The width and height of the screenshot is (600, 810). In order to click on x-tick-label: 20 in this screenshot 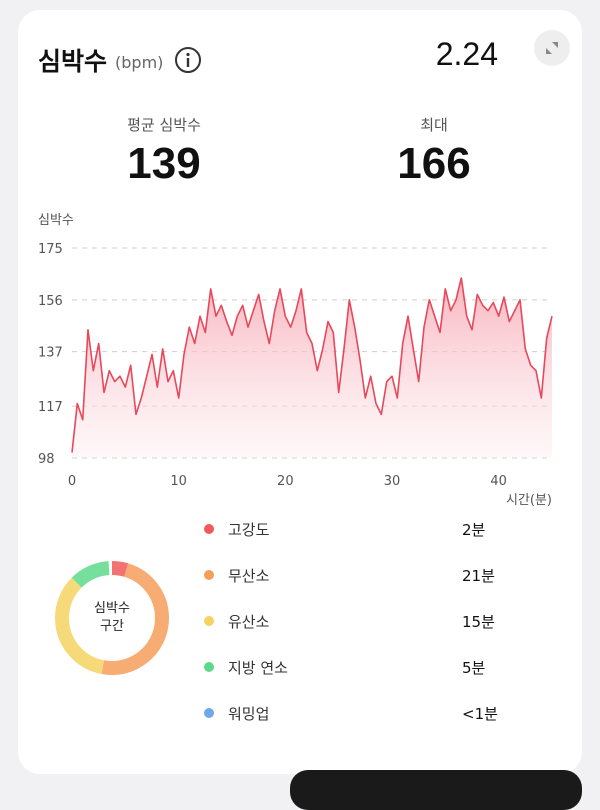, I will do `click(285, 481)`.